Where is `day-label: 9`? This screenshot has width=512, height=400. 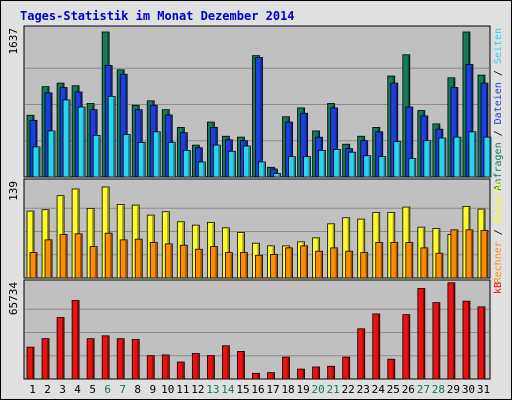 day-label: 9 is located at coordinates (152, 389).